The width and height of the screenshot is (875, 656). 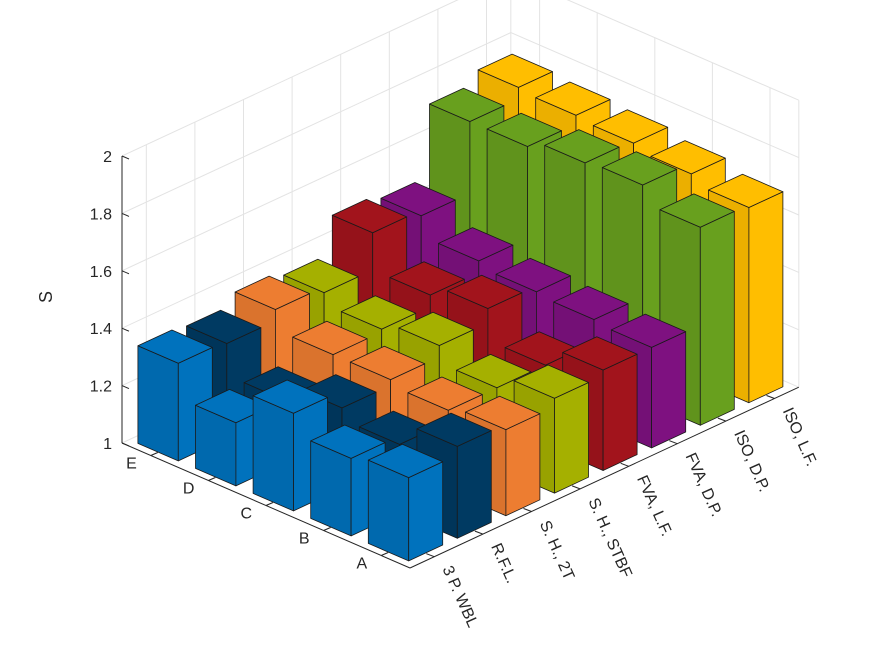 I want to click on z-tick-label: 1.8, so click(x=101, y=214).